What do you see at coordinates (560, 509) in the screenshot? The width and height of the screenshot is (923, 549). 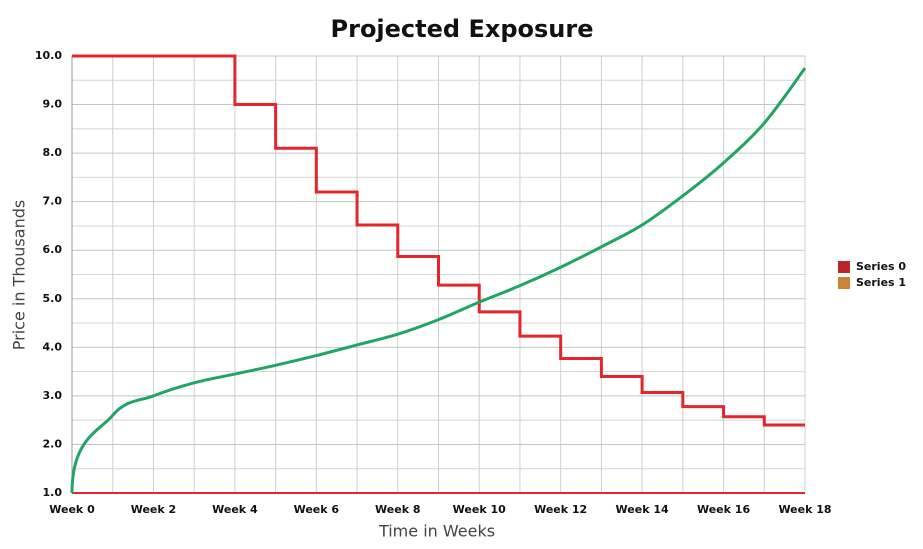 I see `x-tick-label: Week 12` at bounding box center [560, 509].